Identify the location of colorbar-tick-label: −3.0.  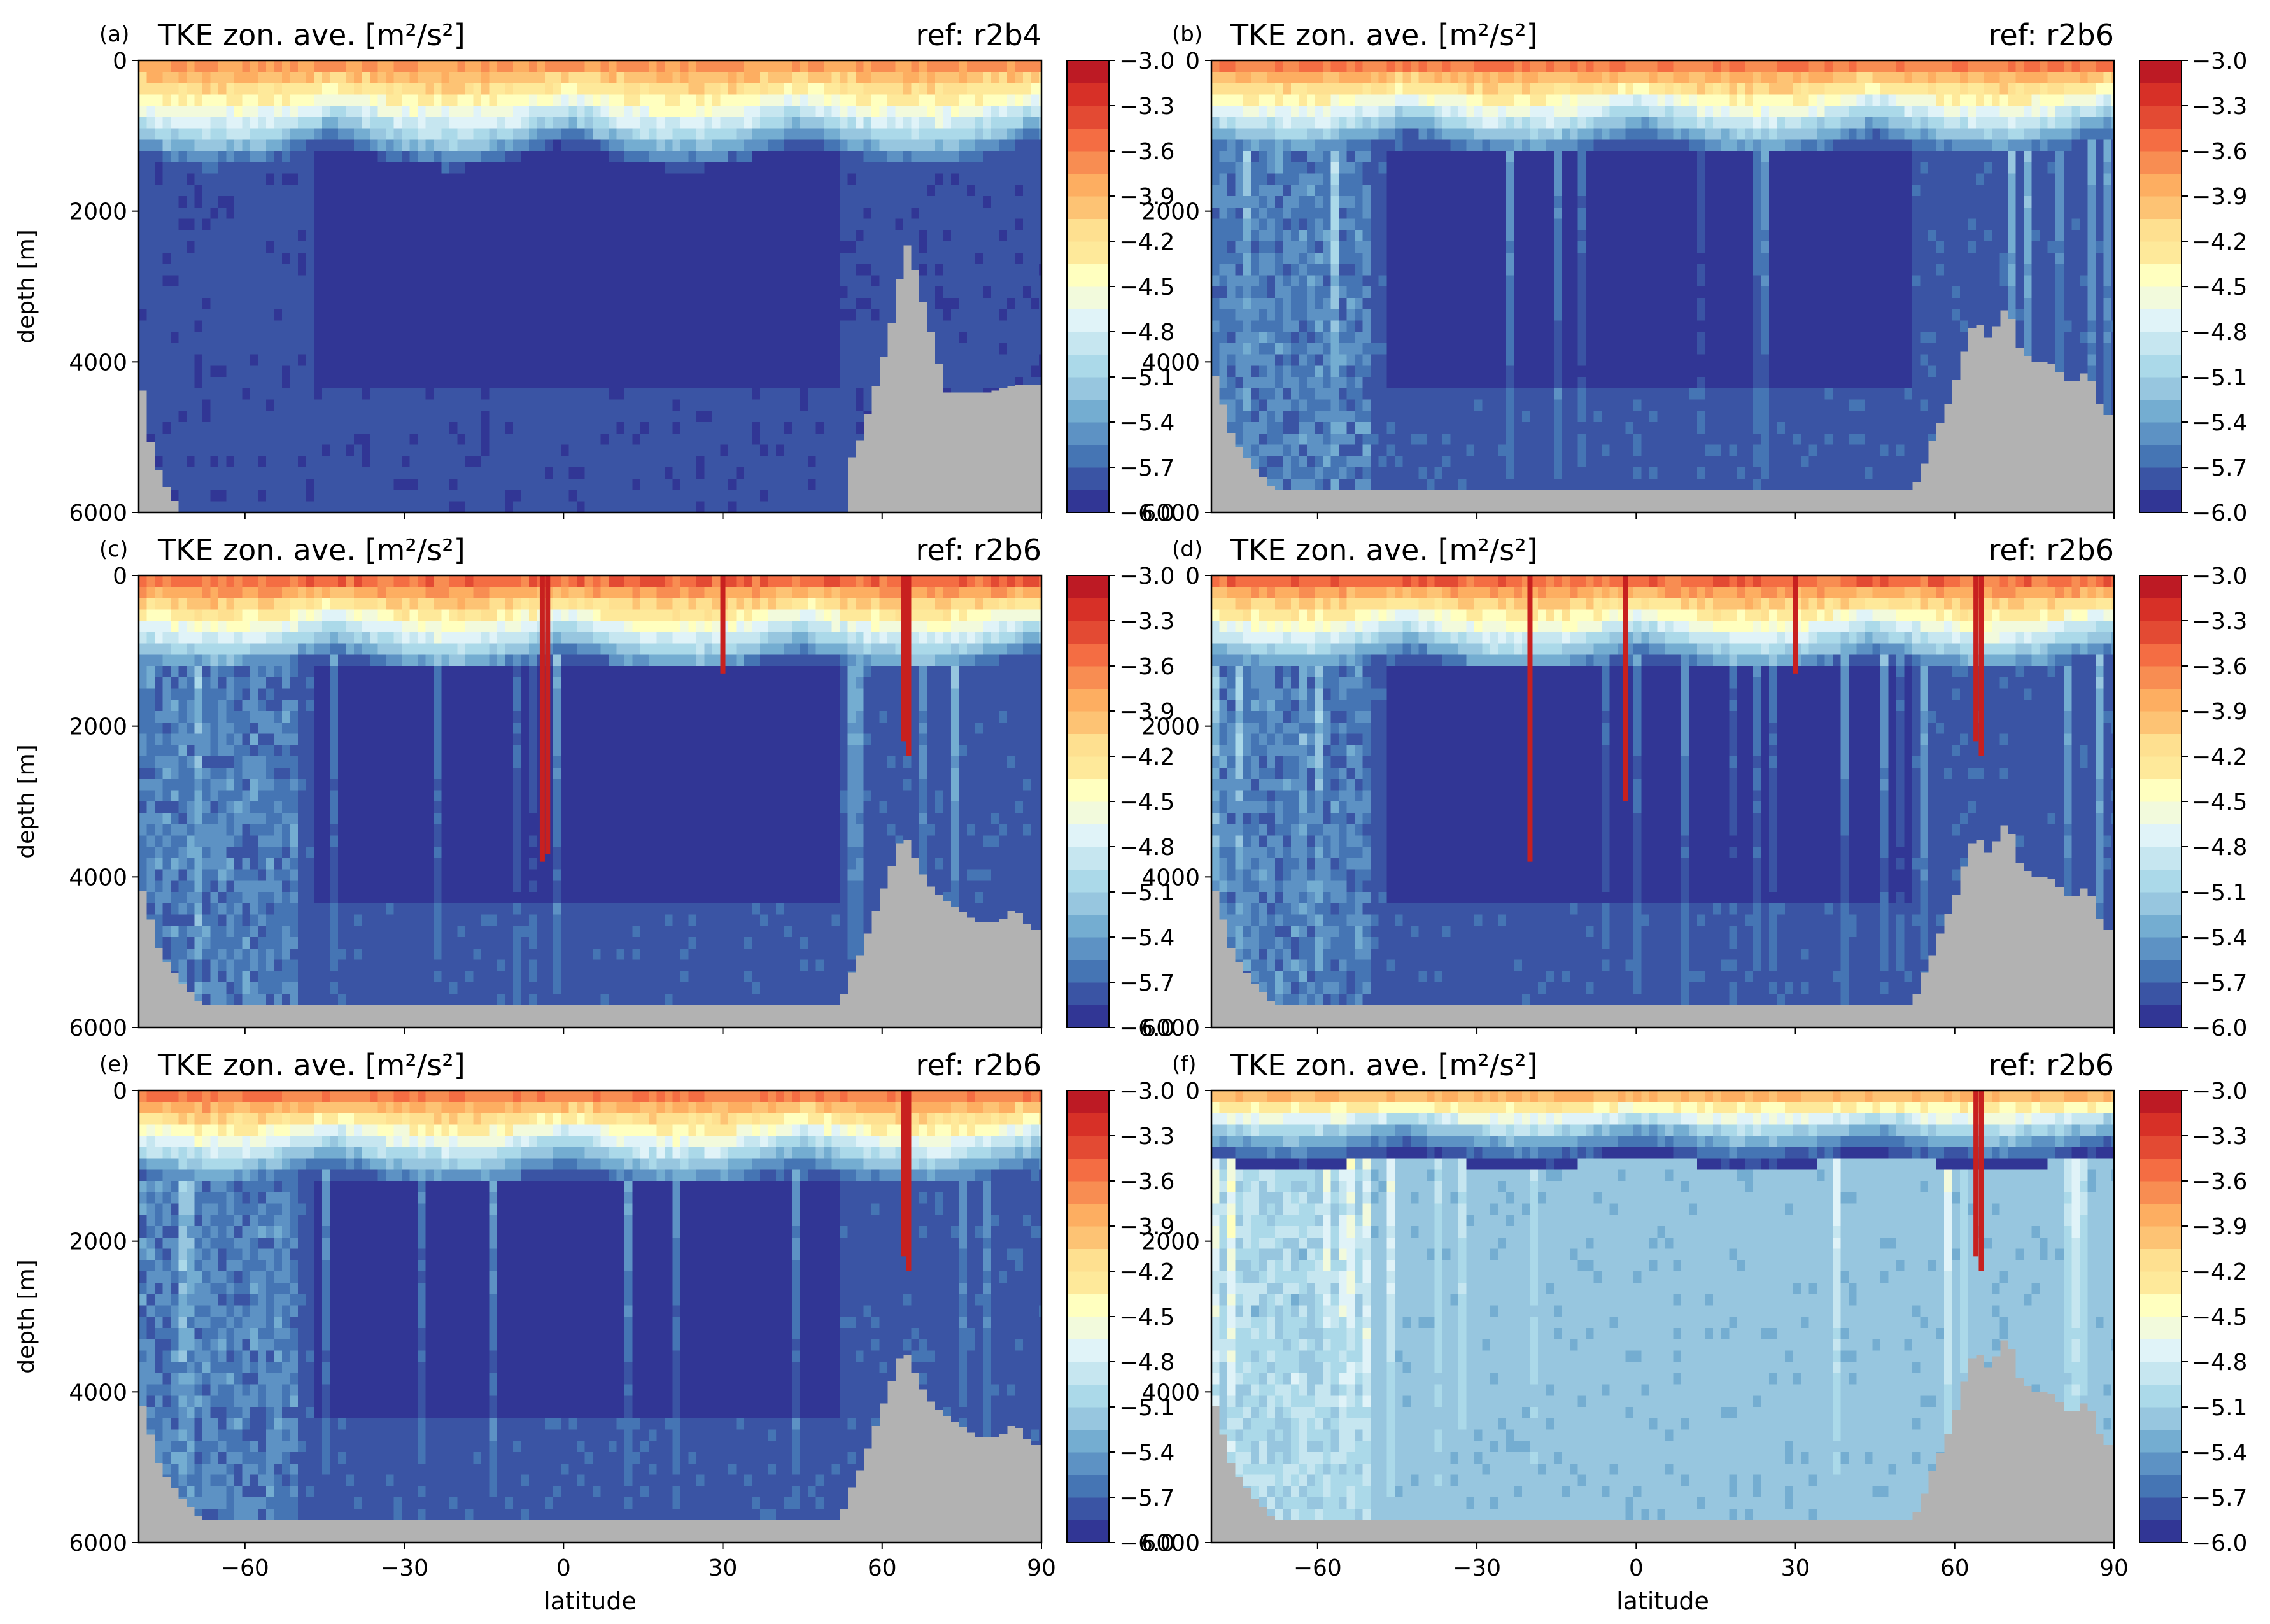
(2219, 576).